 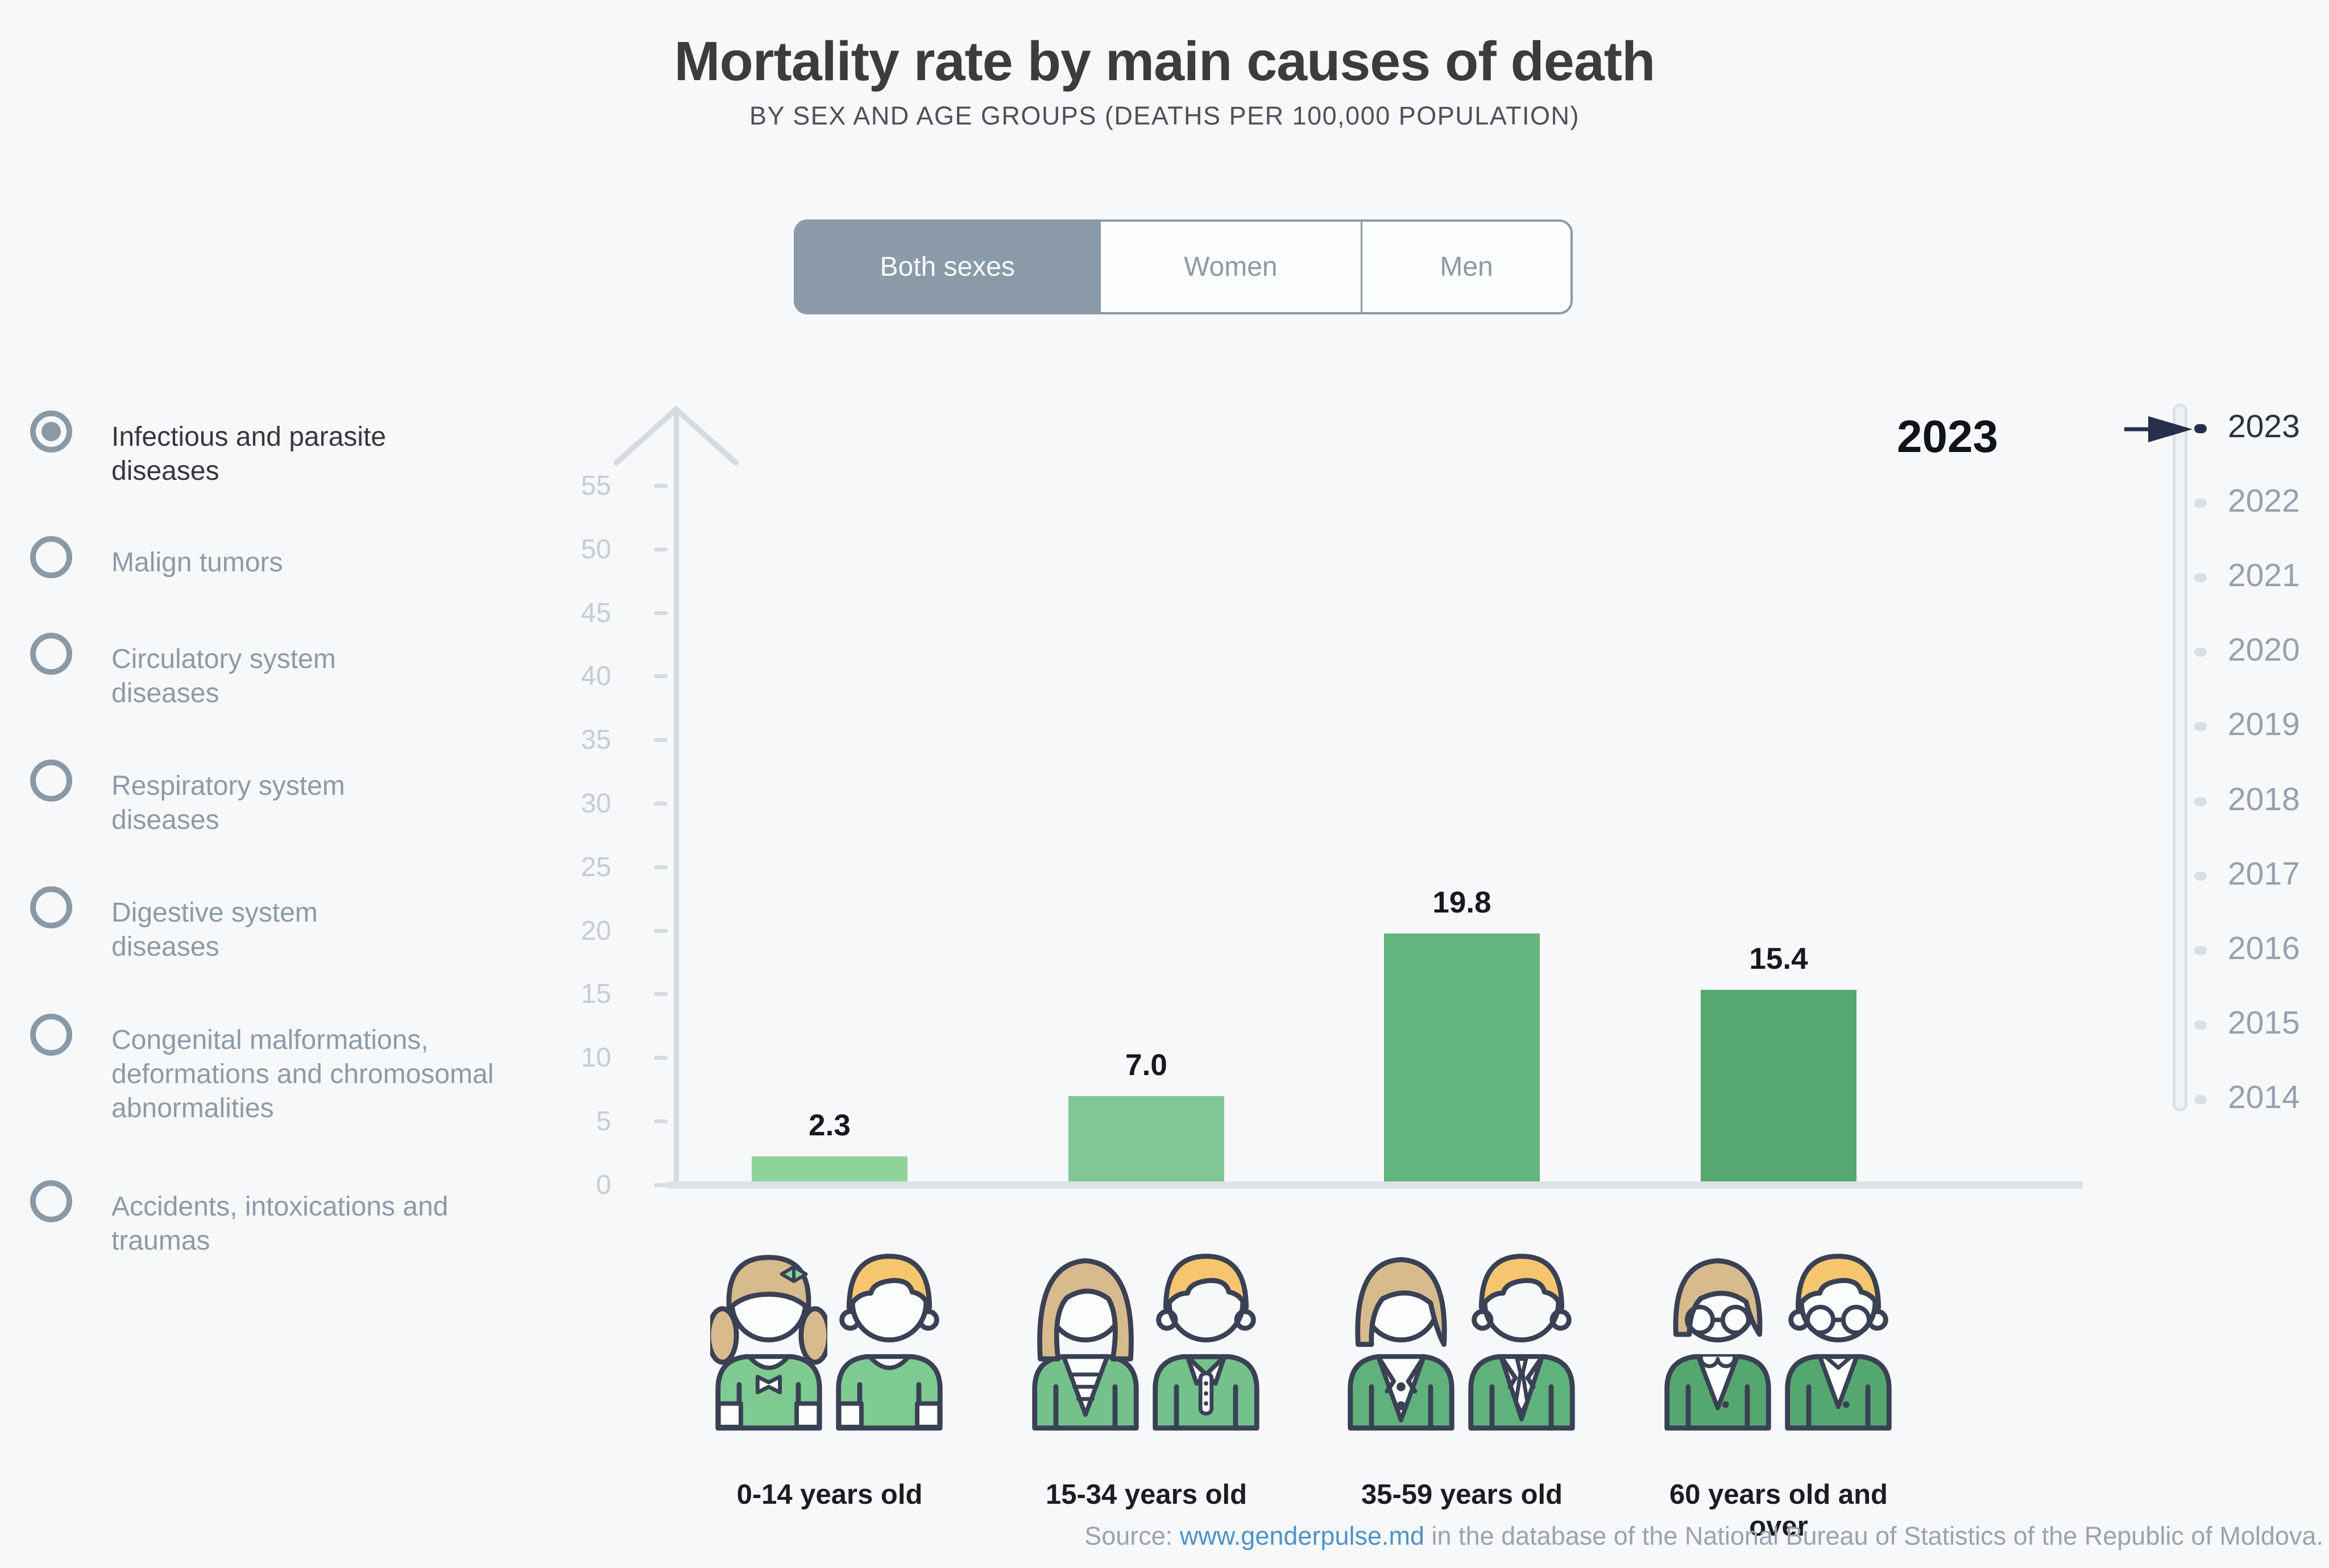 I want to click on young-woman-icon, so click(x=1086, y=1344).